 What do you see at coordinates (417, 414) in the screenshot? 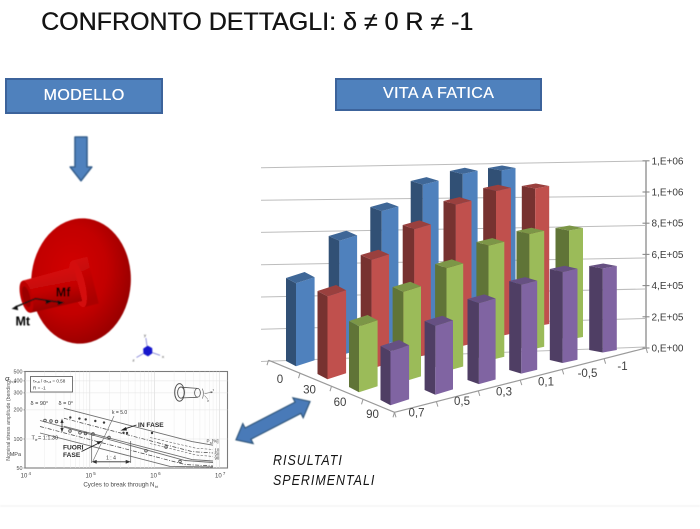
I see `svg-text: 0,7` at bounding box center [417, 414].